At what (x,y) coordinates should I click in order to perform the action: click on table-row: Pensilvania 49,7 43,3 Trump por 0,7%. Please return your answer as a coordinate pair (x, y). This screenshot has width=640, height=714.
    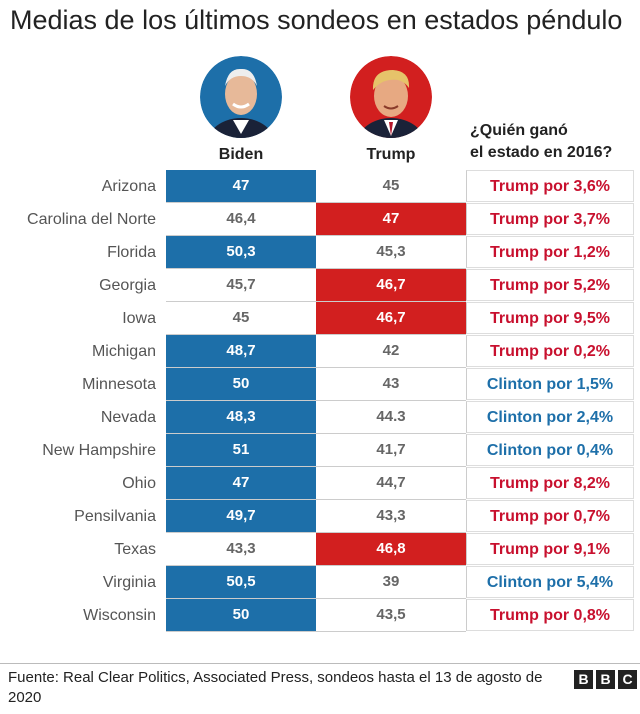
    Looking at the image, I should click on (320, 516).